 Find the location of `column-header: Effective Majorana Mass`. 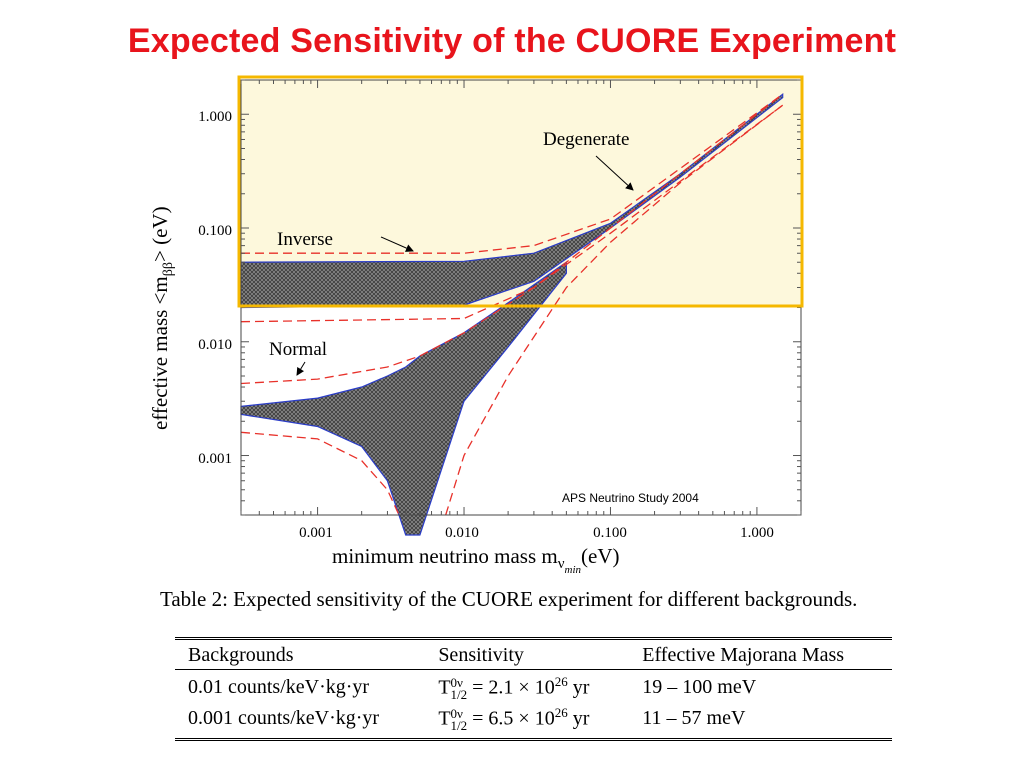

column-header: Effective Majorana Mass is located at coordinates (760, 654).